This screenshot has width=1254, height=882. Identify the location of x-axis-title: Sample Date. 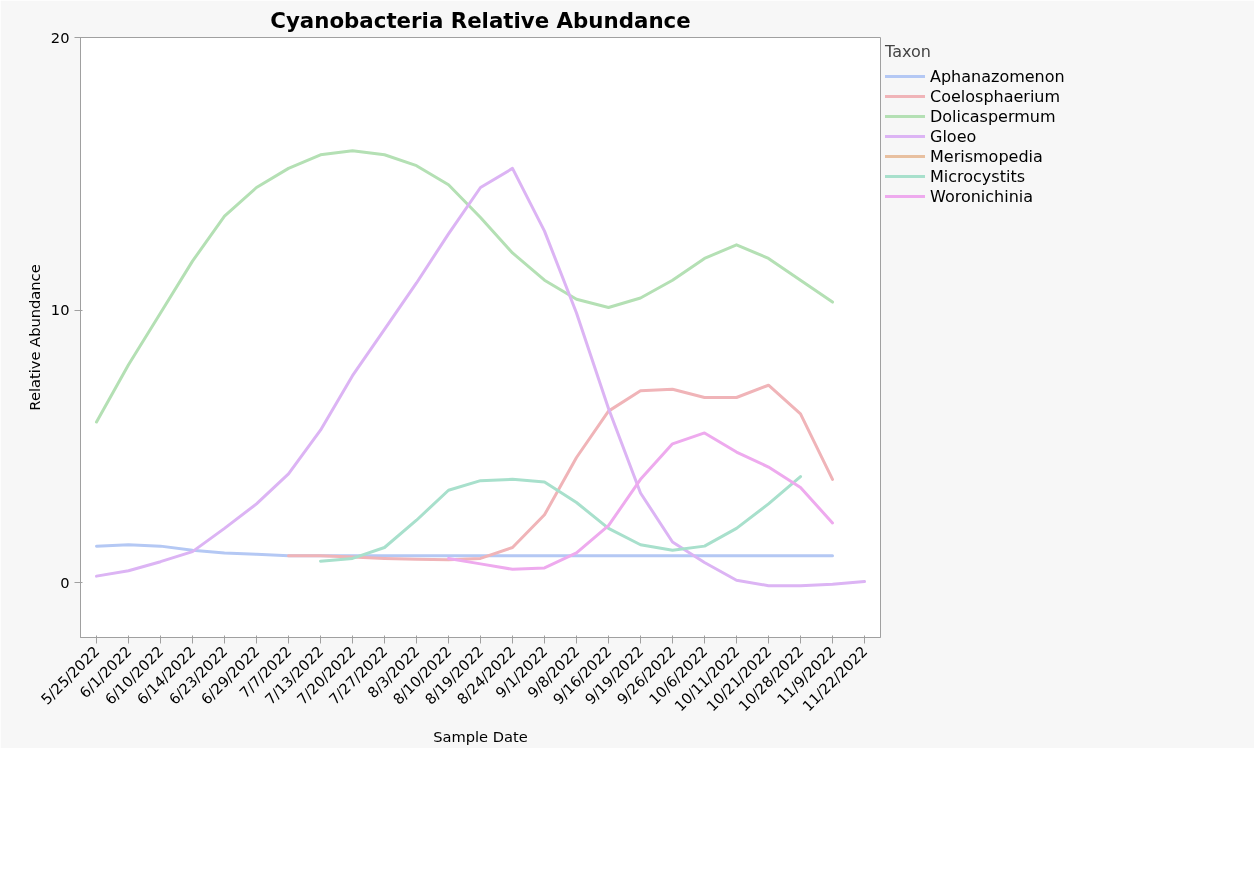
(480, 737).